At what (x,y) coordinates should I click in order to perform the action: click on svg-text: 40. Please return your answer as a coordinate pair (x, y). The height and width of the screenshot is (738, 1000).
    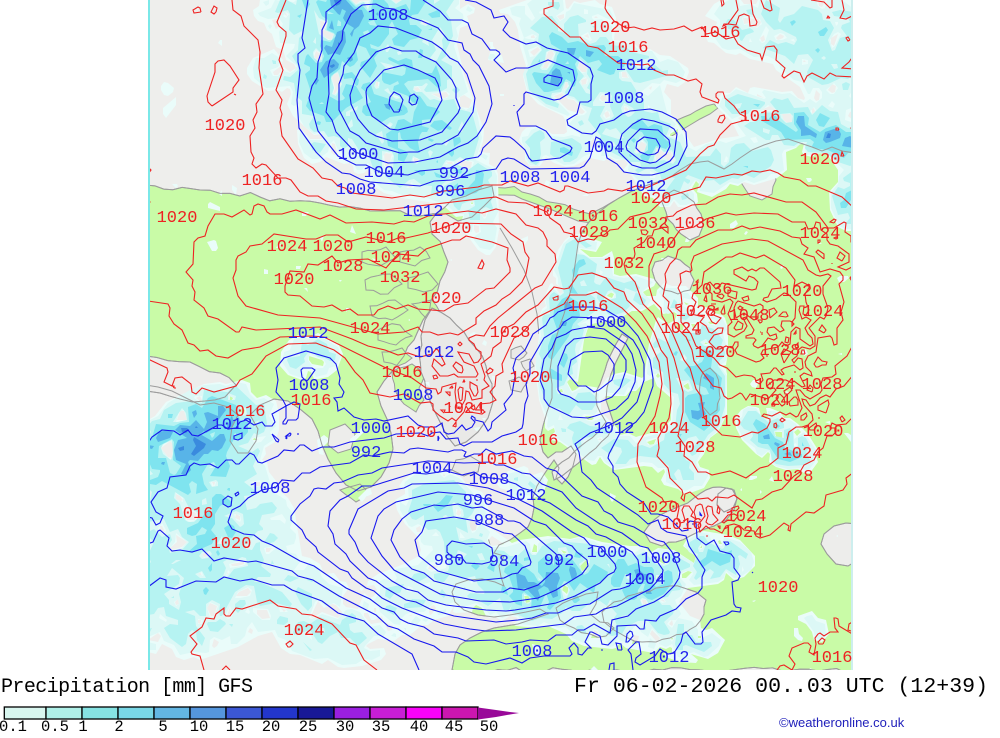
    Looking at the image, I should click on (419, 725).